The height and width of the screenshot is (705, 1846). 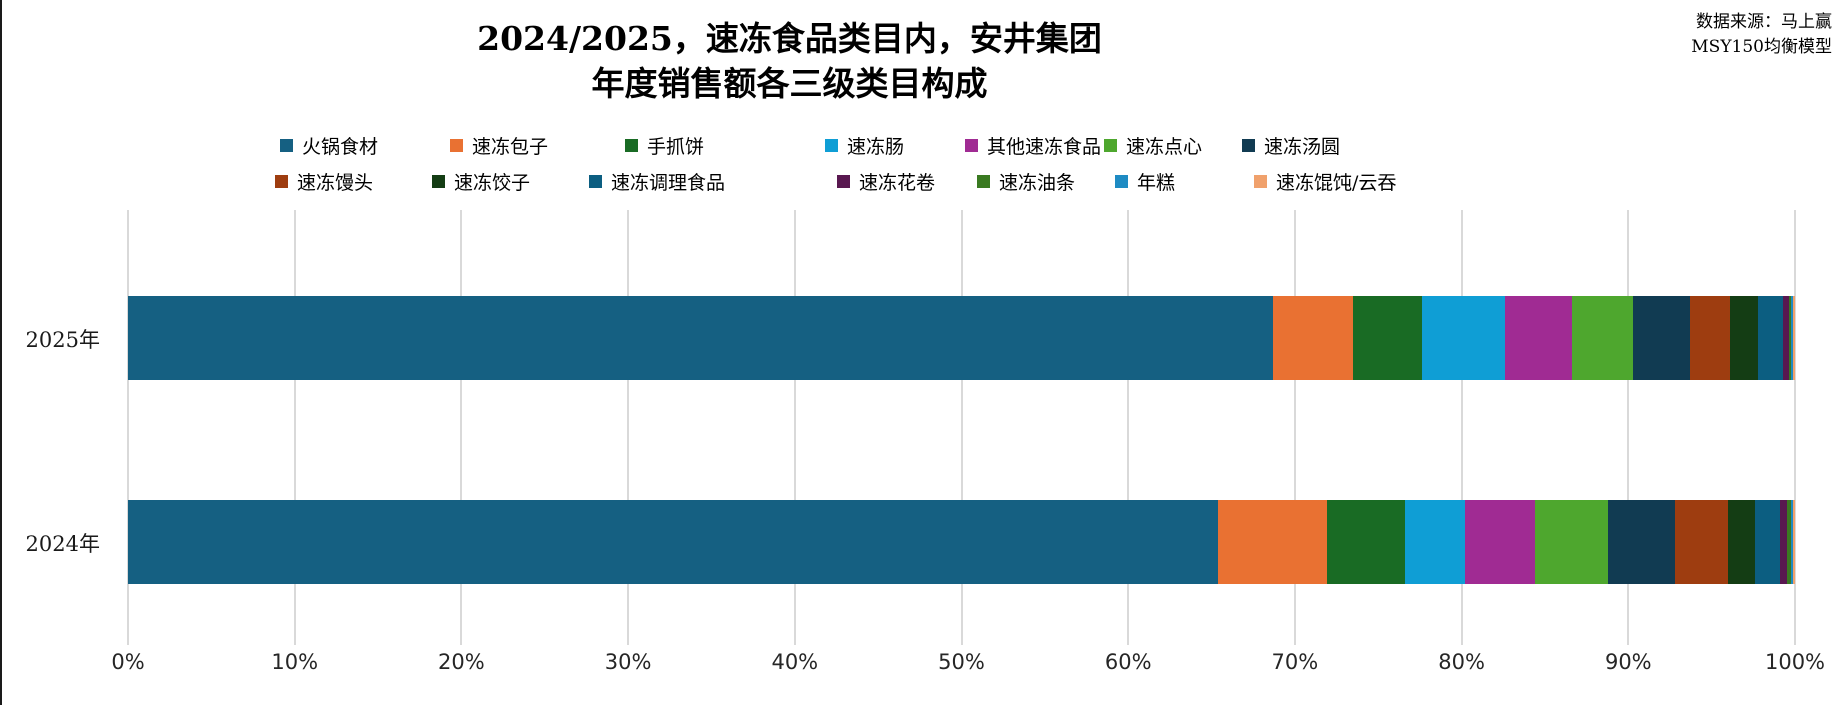 What do you see at coordinates (510, 146) in the screenshot?
I see `legend-label: 速冻包子` at bounding box center [510, 146].